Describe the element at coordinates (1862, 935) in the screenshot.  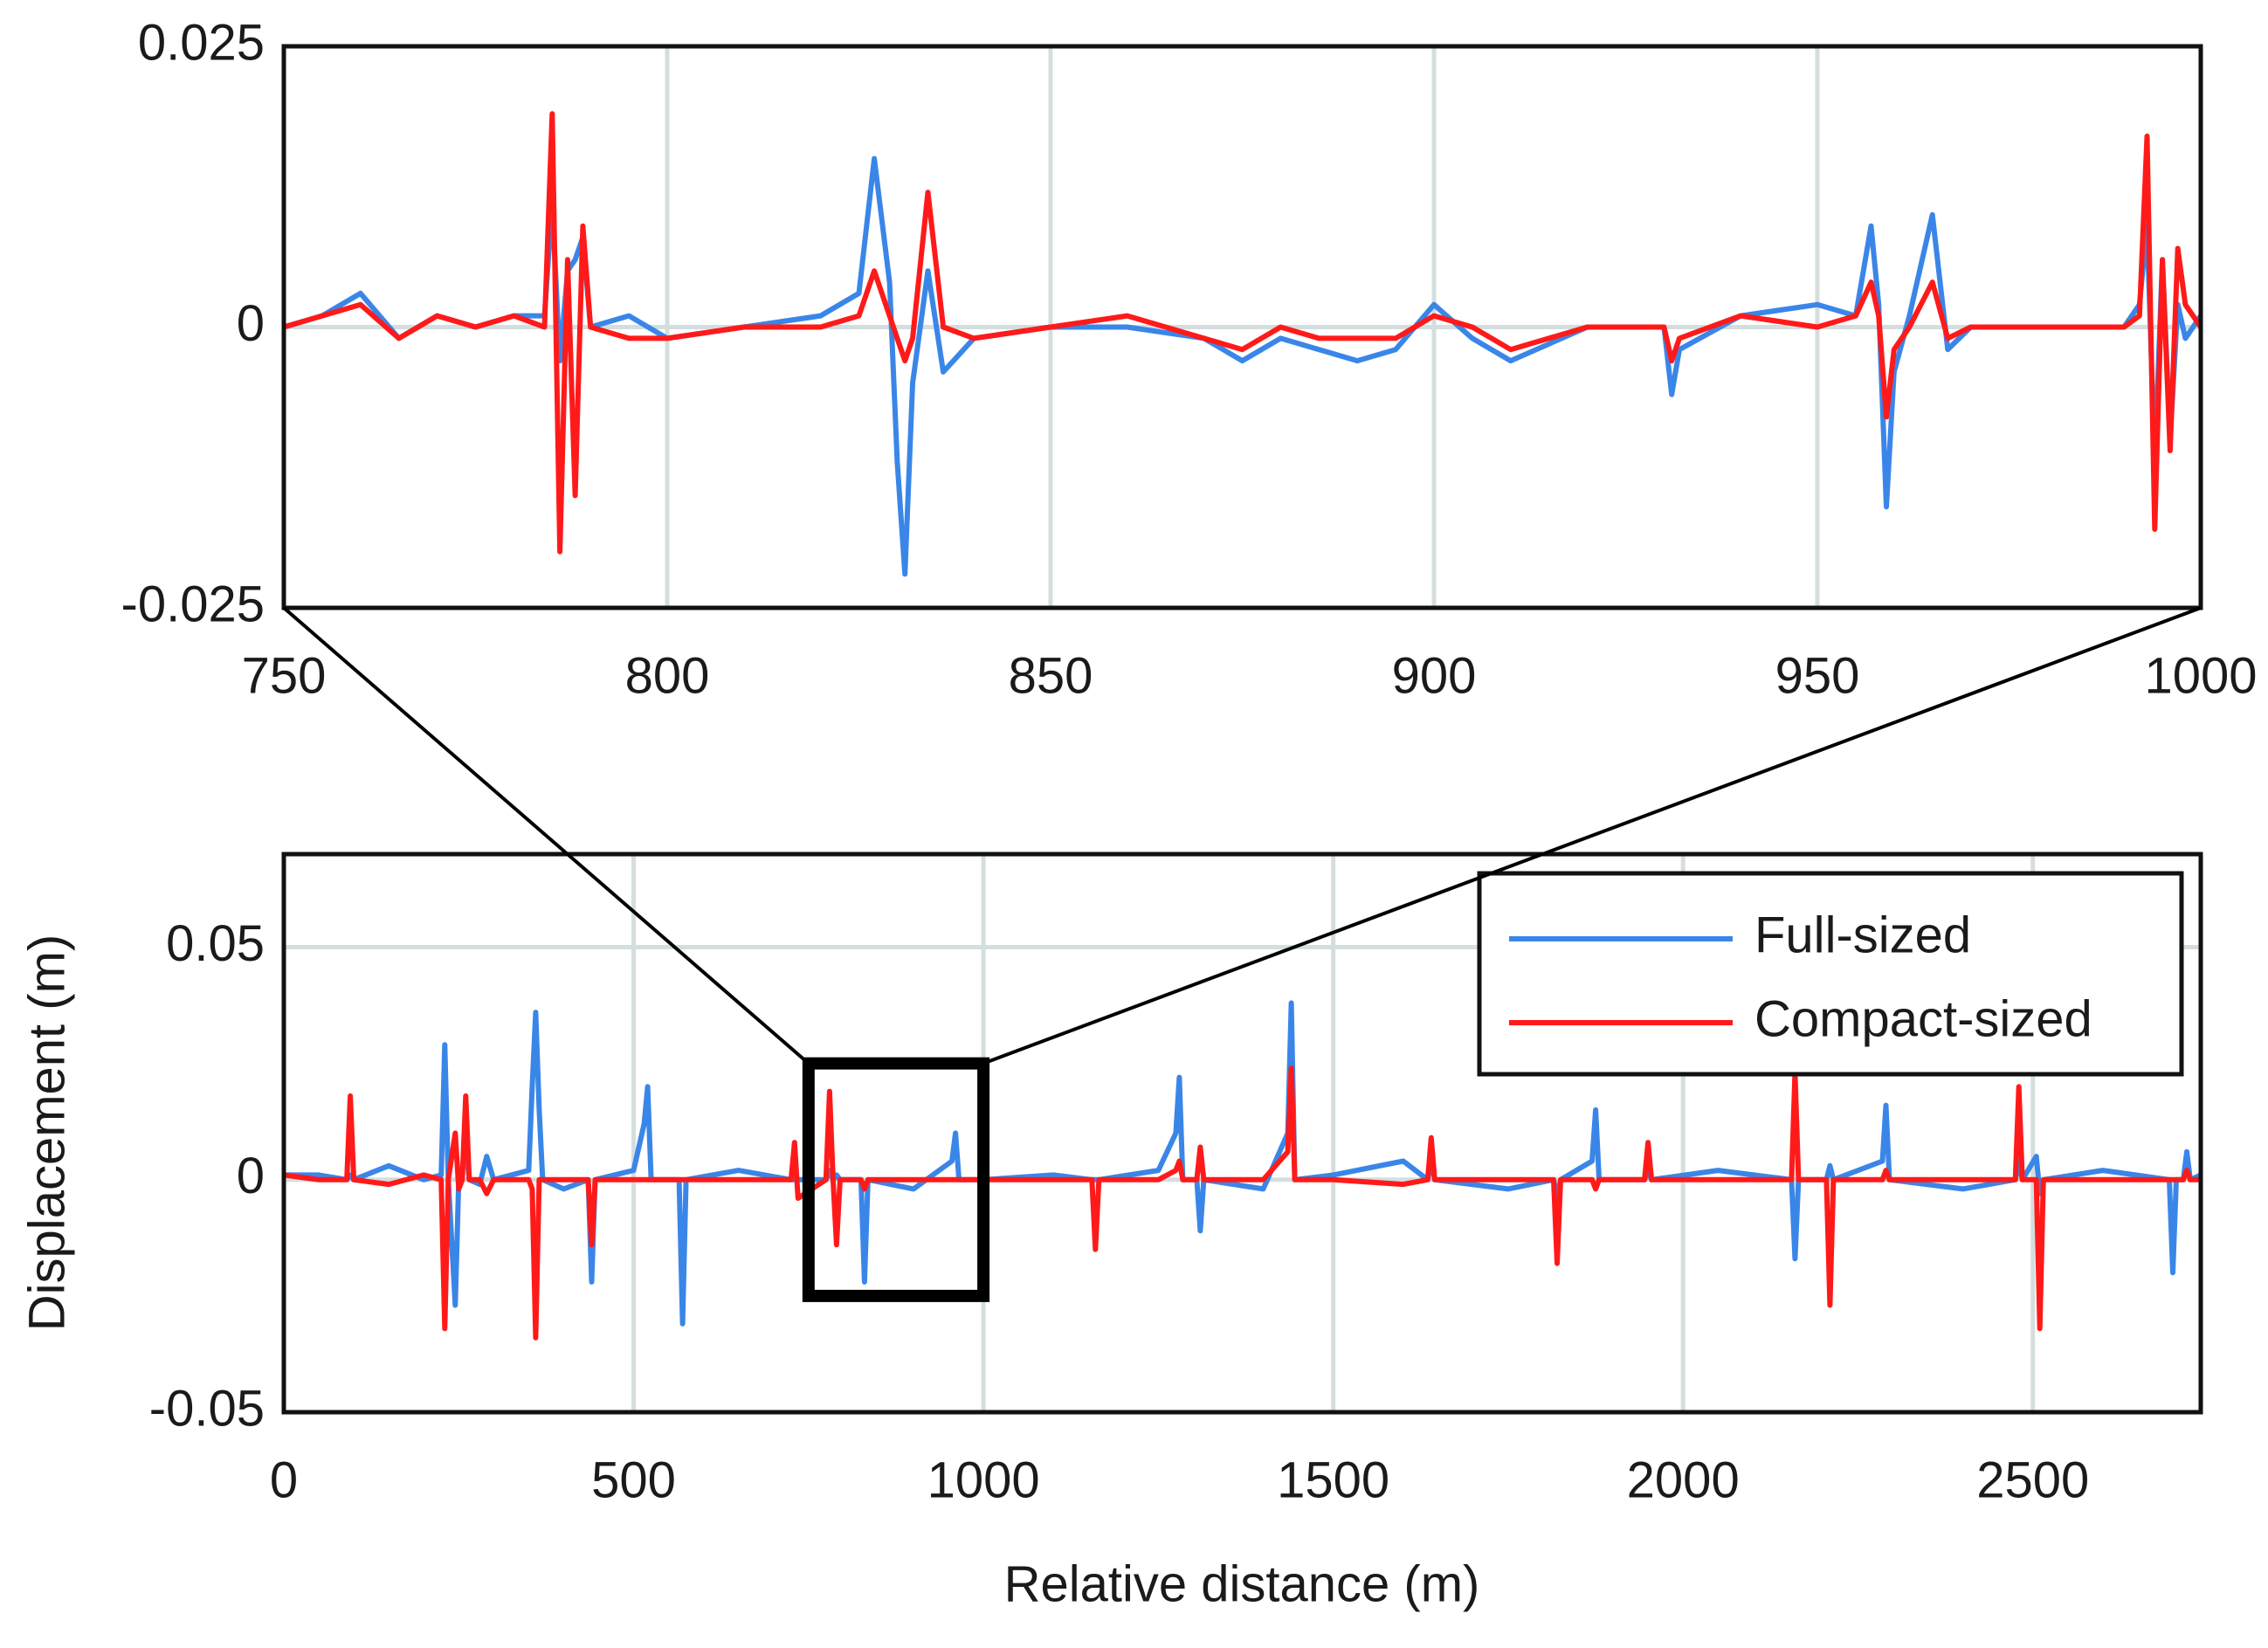
I see `legend-label: Full-sized` at that location.